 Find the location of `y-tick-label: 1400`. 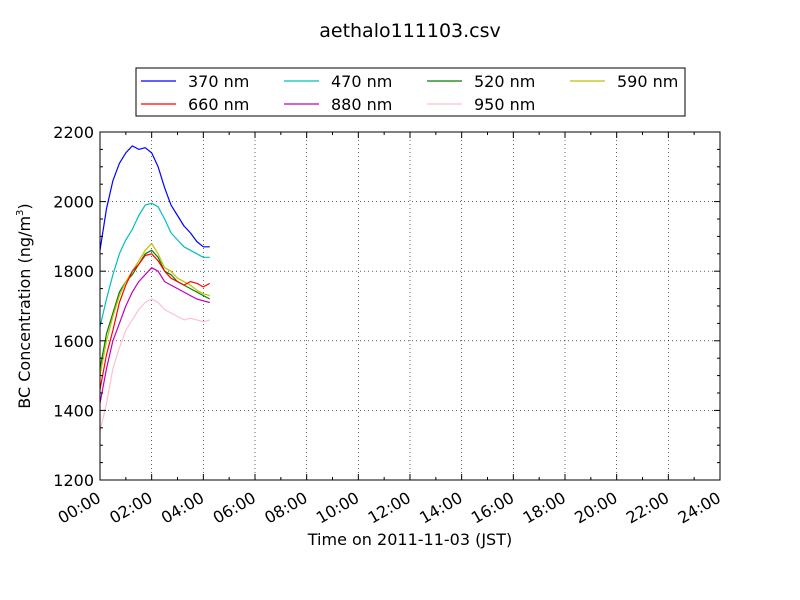

y-tick-label: 1400 is located at coordinates (73, 410).